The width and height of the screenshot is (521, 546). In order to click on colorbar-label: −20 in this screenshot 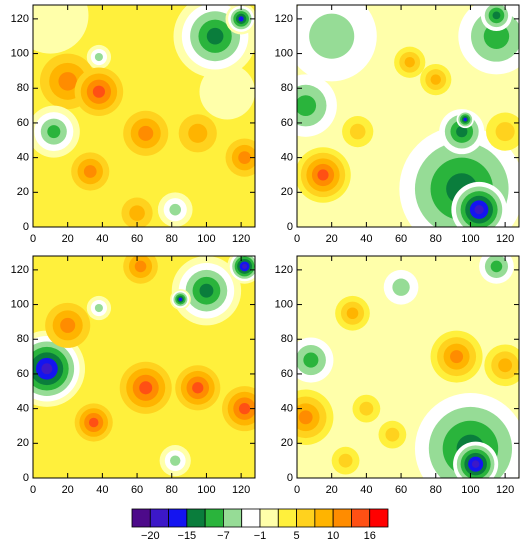, I will do `click(150, 535)`.